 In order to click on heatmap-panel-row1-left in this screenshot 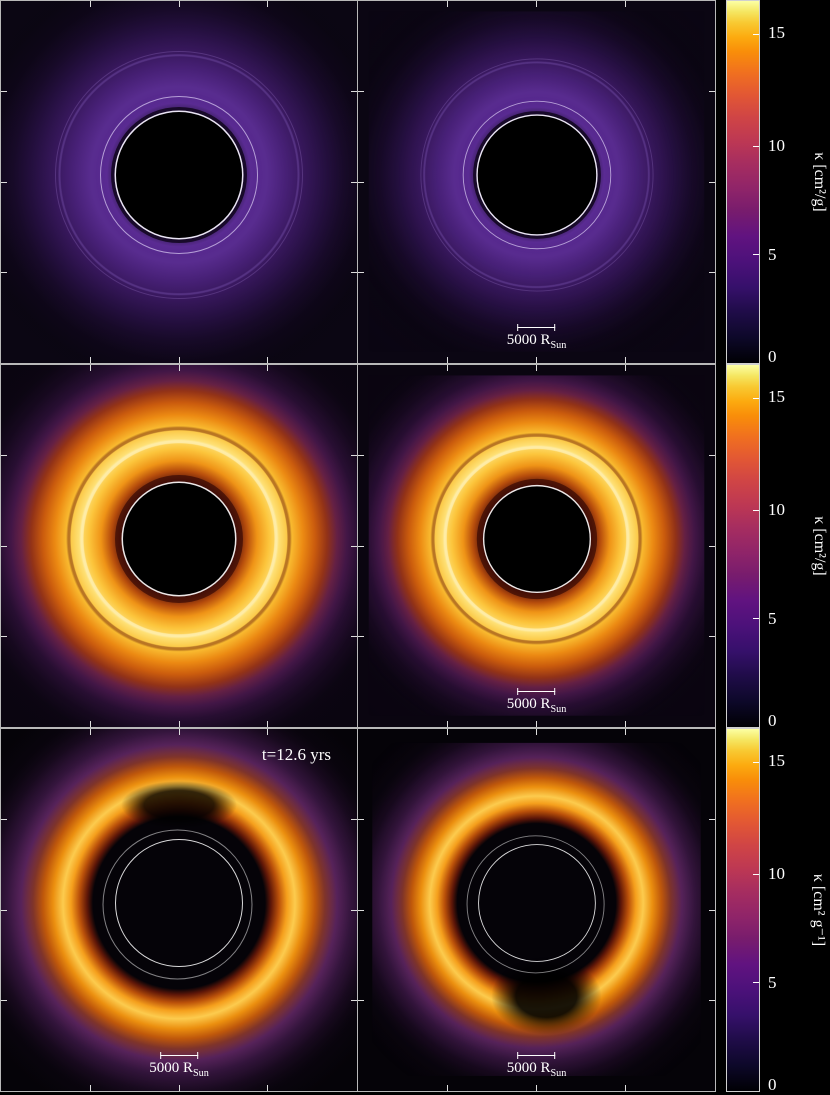, I will do `click(179, 182)`.